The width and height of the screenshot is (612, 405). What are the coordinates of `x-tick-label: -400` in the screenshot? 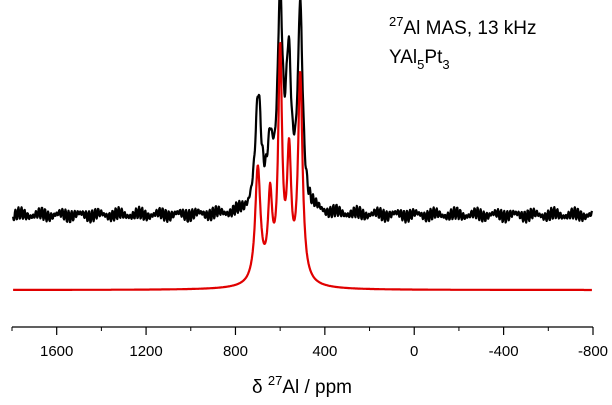 It's located at (504, 351).